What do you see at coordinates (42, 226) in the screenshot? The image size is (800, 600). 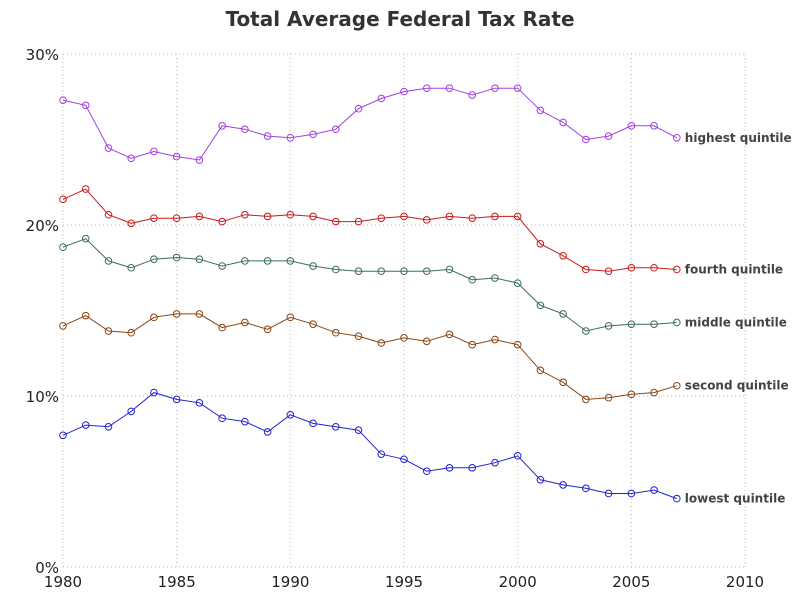 I see `y-tick-label: 20%` at bounding box center [42, 226].